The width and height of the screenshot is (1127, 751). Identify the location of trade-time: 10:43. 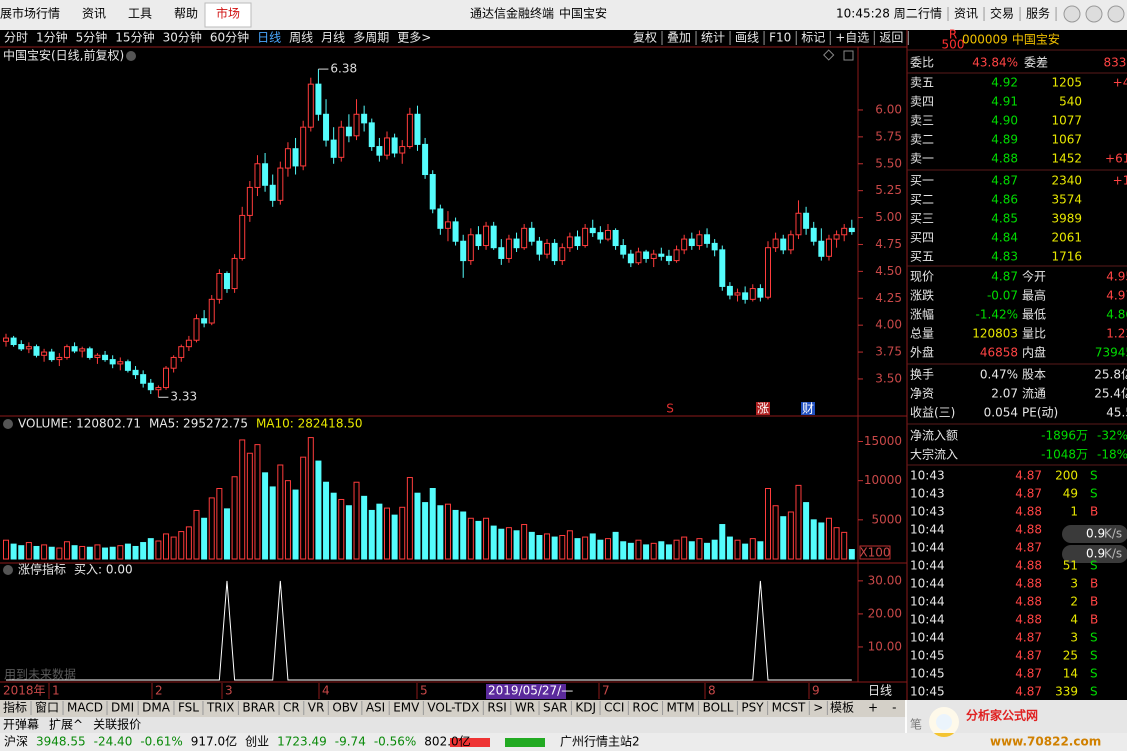
(927, 476).